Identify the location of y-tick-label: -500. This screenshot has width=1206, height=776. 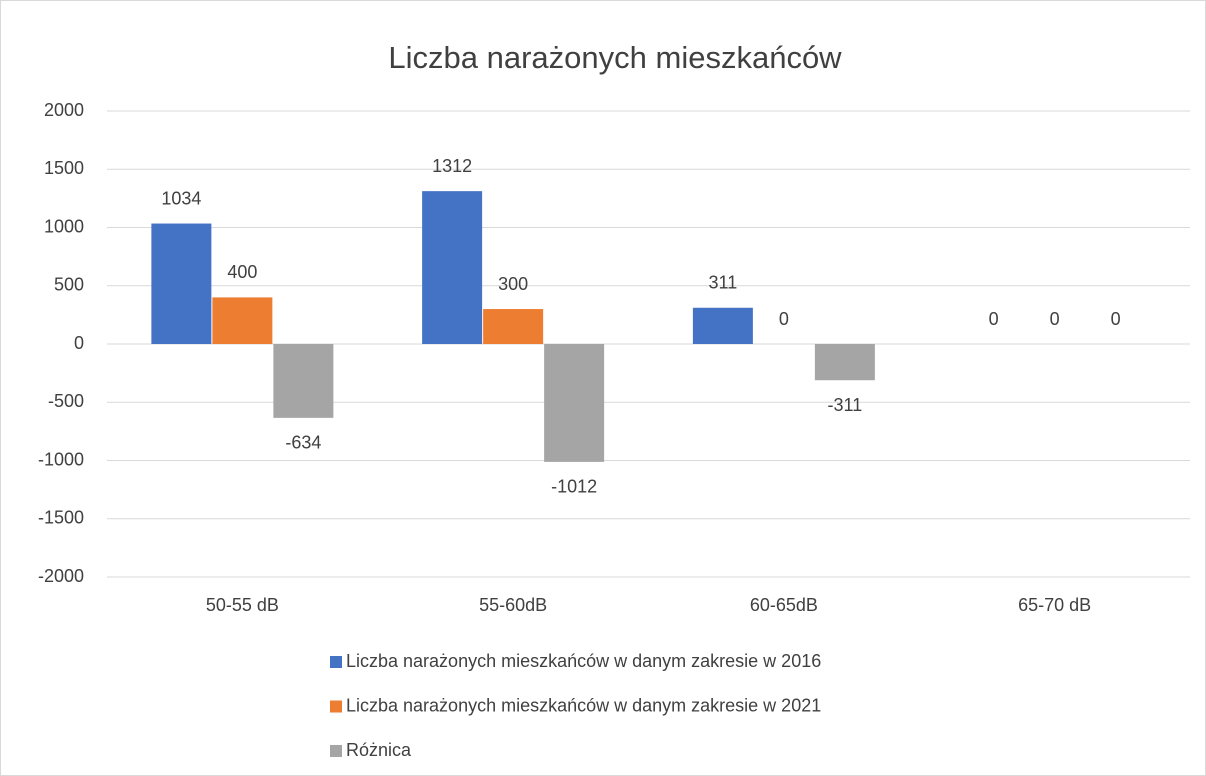
(66, 401).